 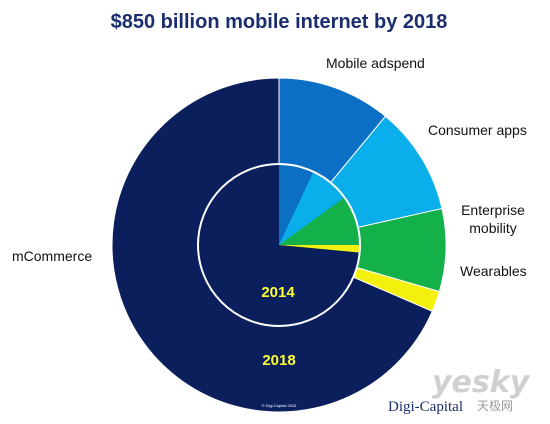 What do you see at coordinates (493, 271) in the screenshot?
I see `label-wearables: Wearables` at bounding box center [493, 271].